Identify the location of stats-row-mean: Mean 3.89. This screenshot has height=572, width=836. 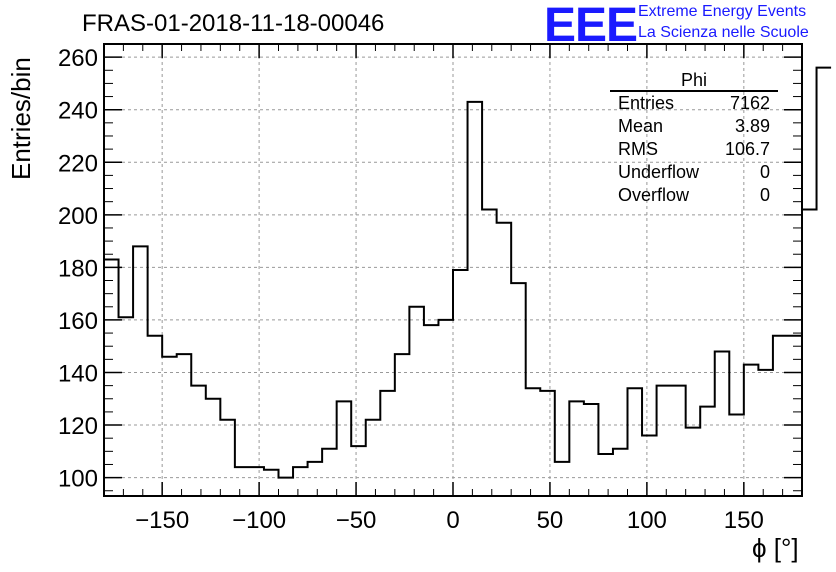
(694, 126).